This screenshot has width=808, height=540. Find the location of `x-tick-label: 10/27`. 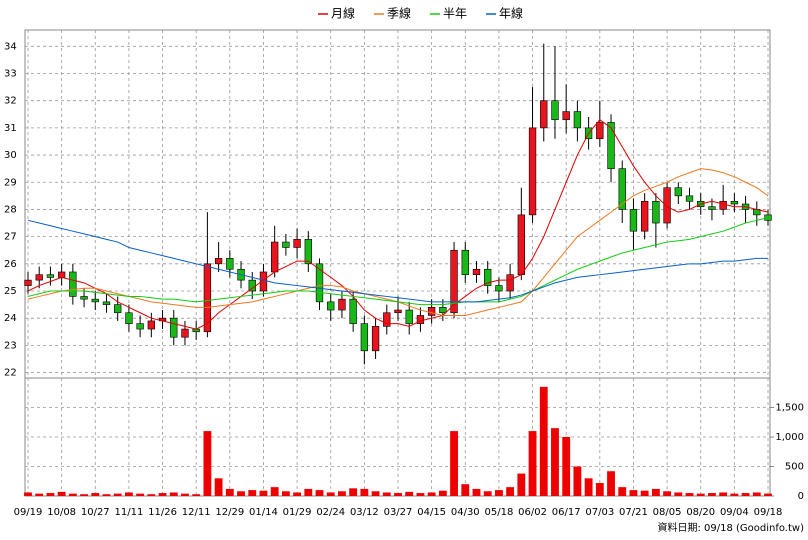

x-tick-label: 10/27 is located at coordinates (95, 512).